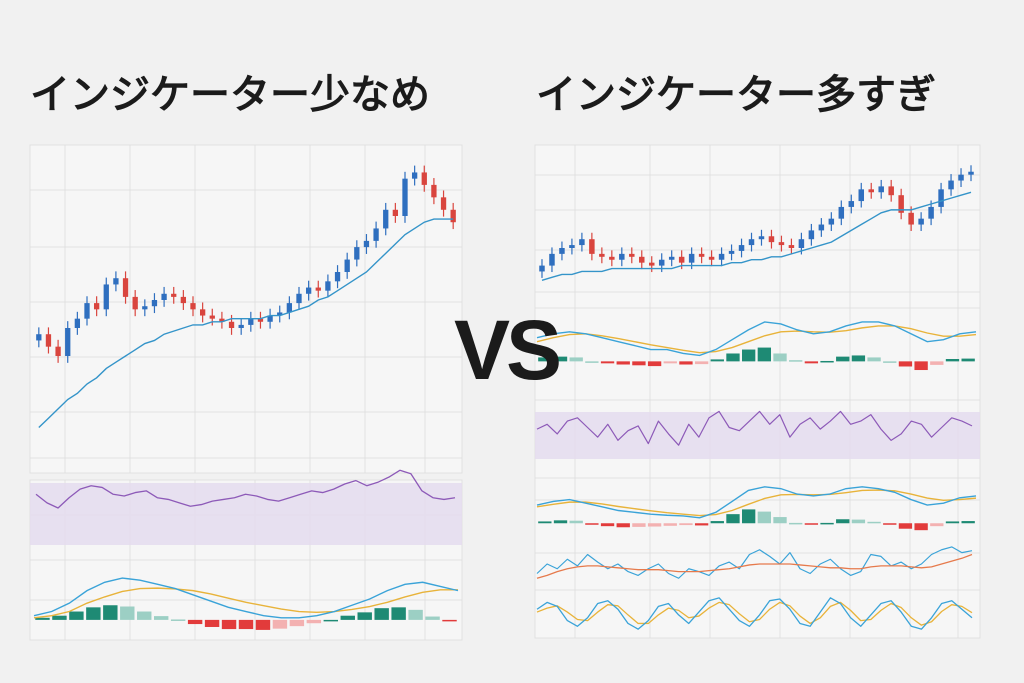 The width and height of the screenshot is (1024, 683). What do you see at coordinates (245, 489) in the screenshot?
I see `left-rsi-line` at bounding box center [245, 489].